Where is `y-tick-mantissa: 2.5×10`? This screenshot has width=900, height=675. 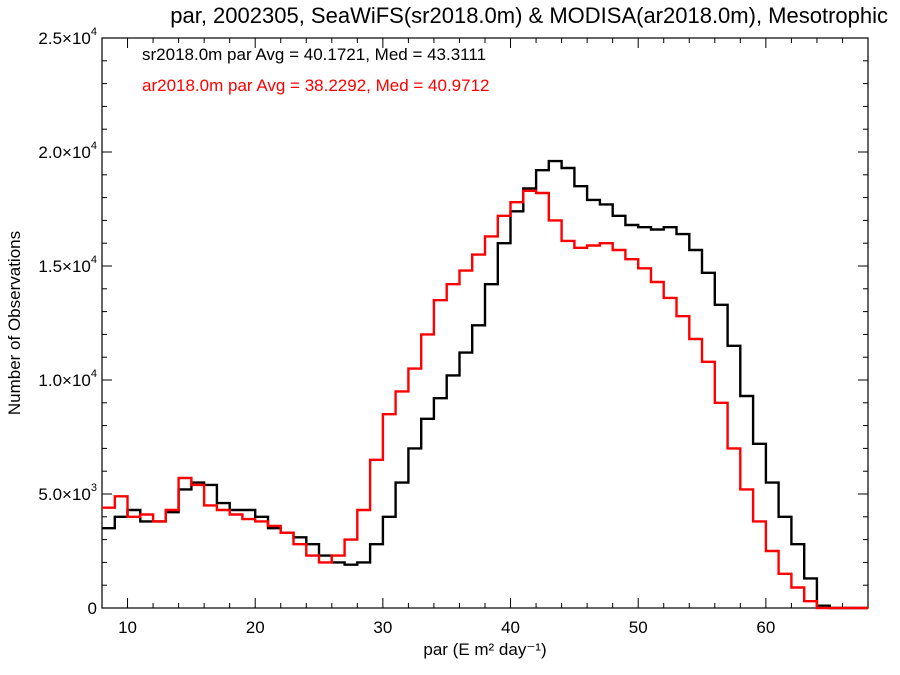
y-tick-mantissa: 2.5×10 is located at coordinates (64, 38).